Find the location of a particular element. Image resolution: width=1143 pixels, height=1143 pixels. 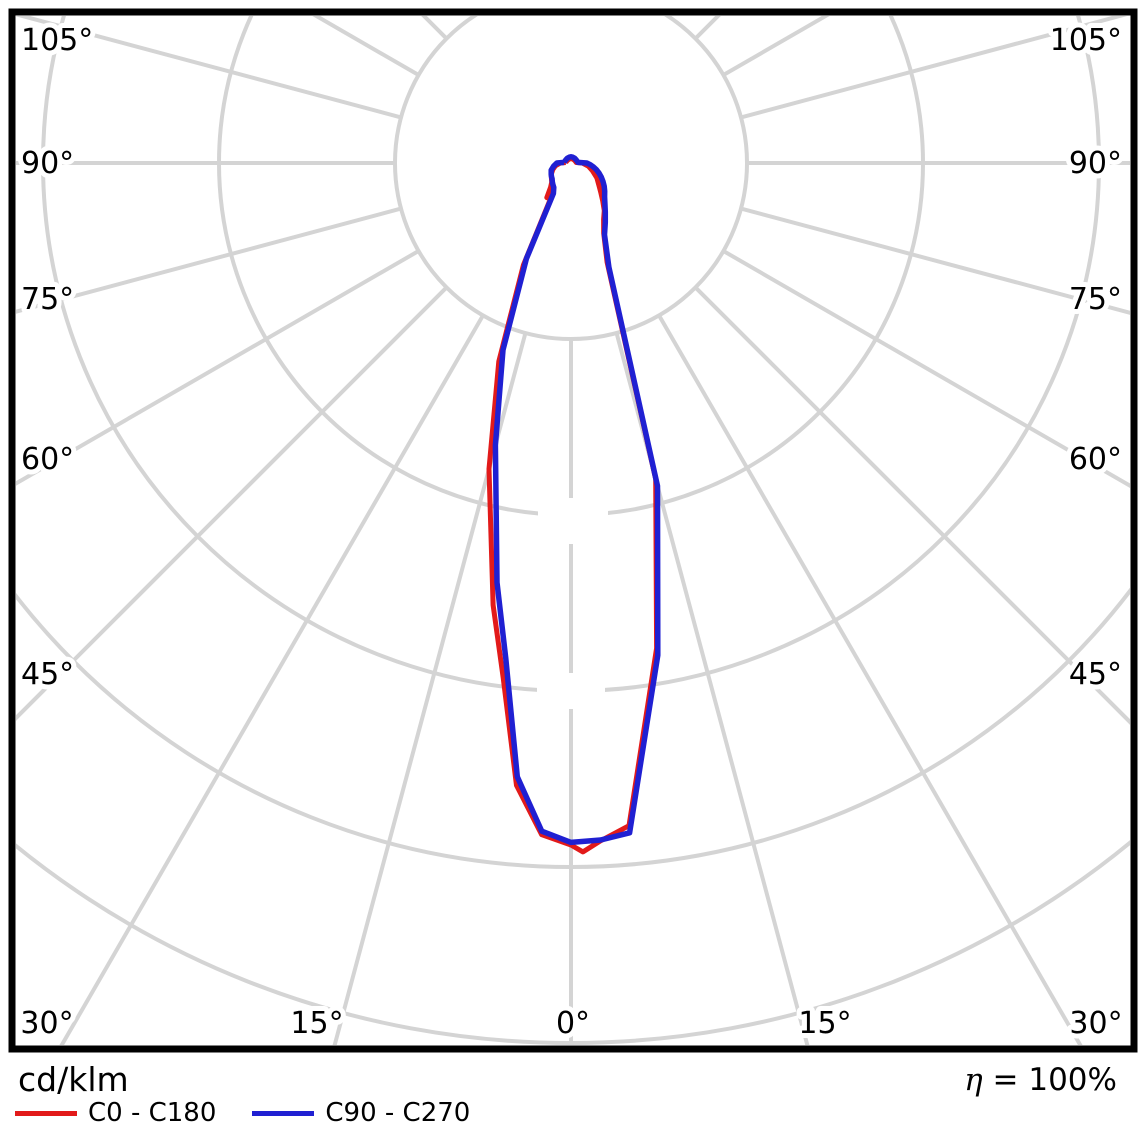

units-label: cd/klm is located at coordinates (73, 1079).